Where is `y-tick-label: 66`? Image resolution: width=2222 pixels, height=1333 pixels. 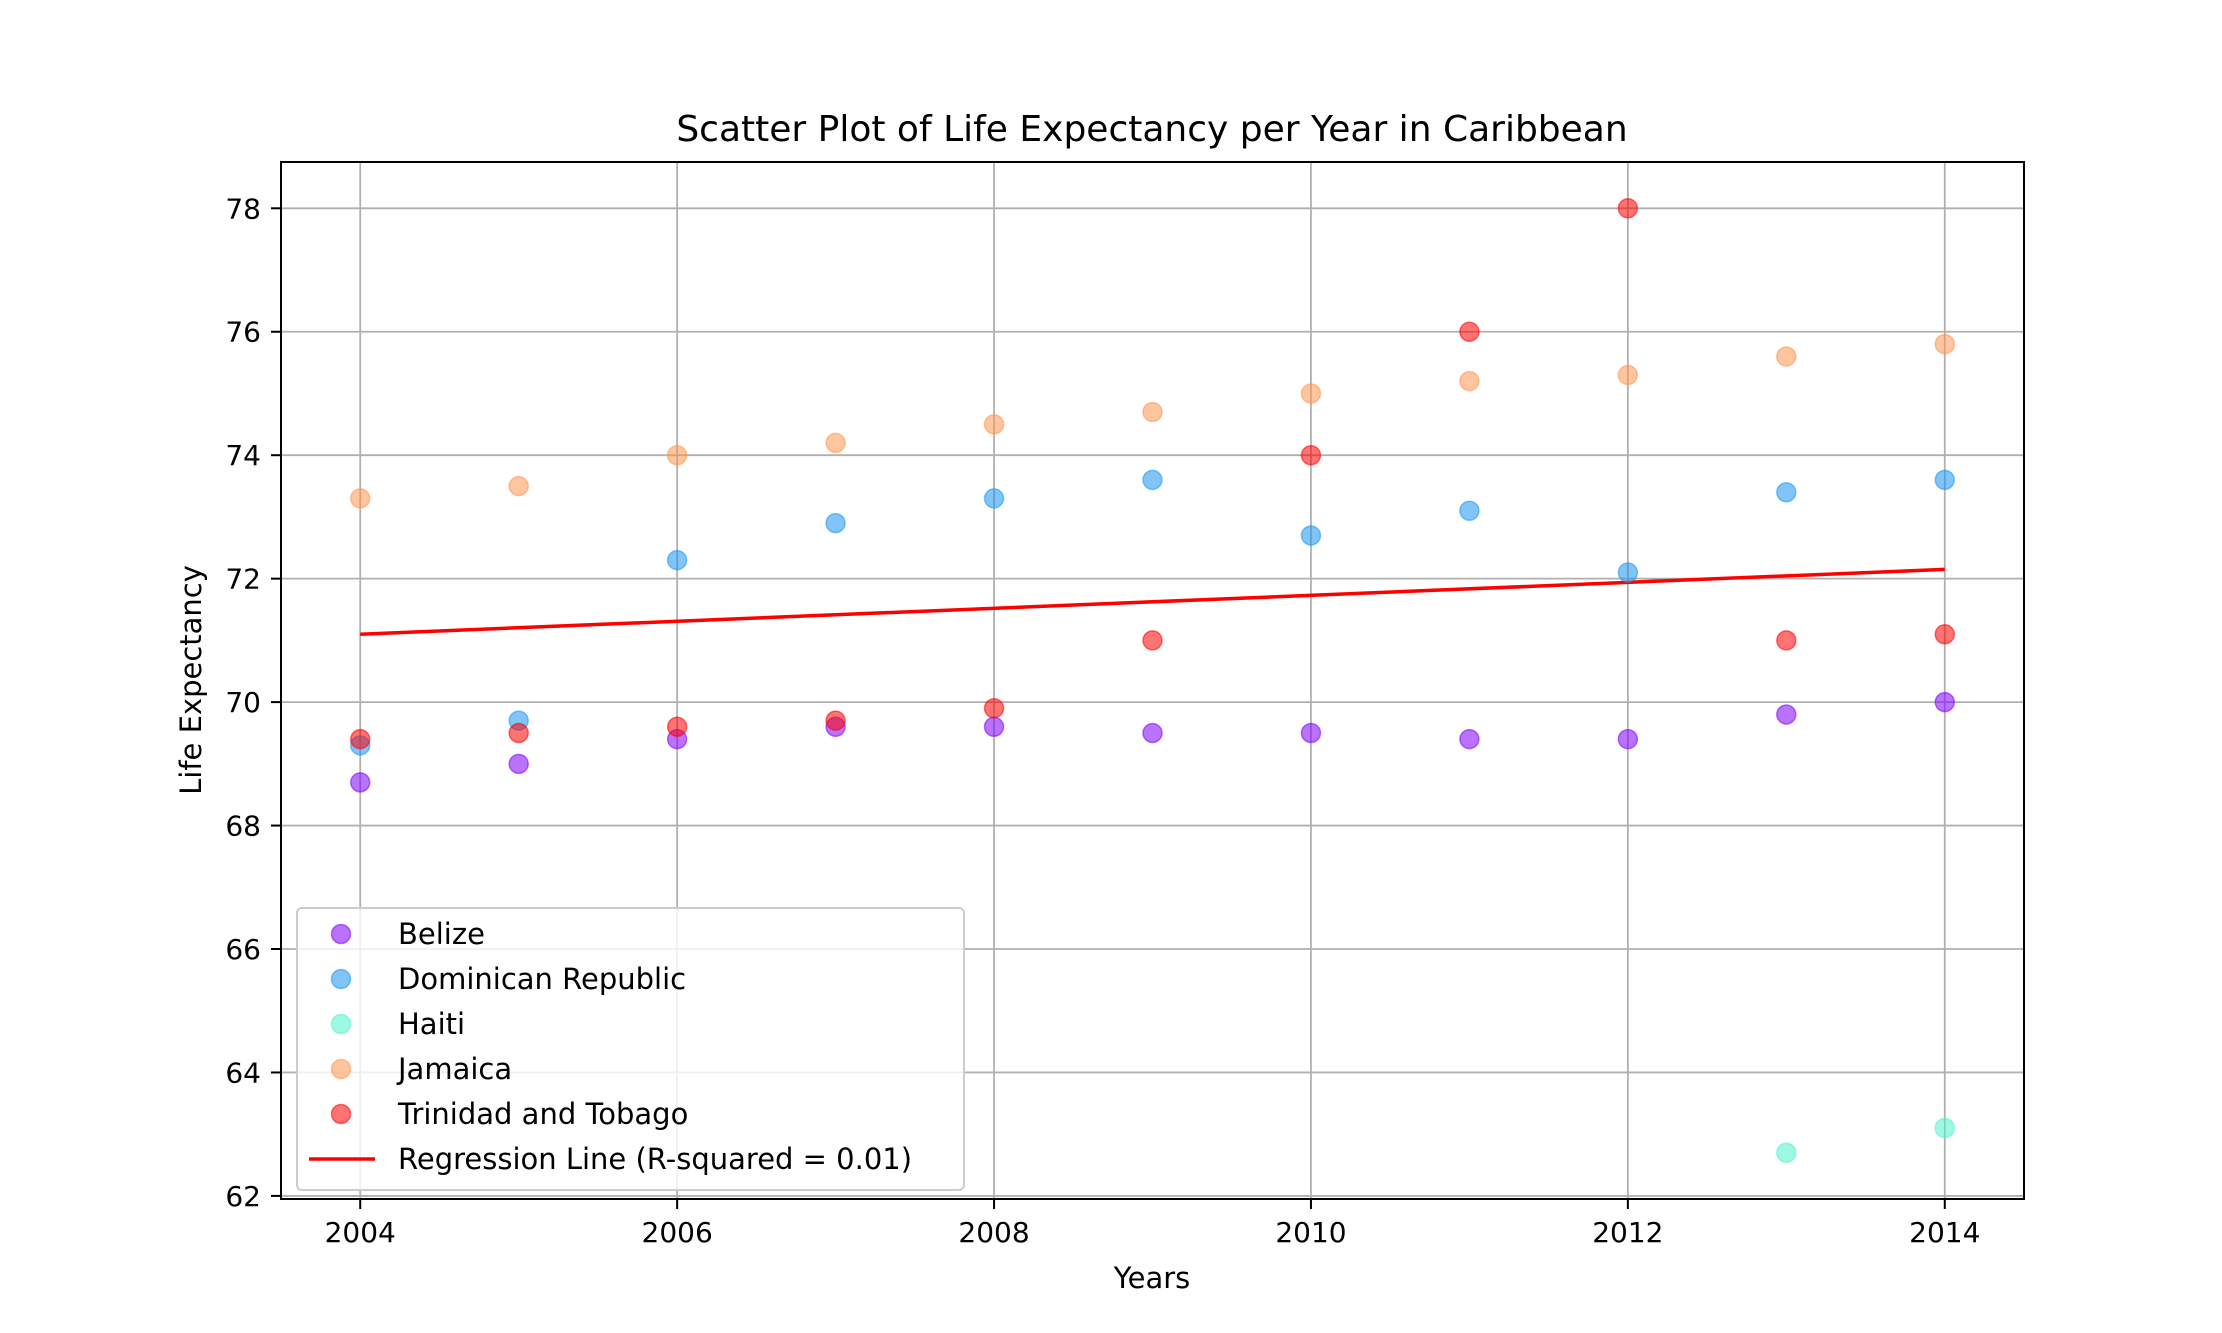
y-tick-label: 66 is located at coordinates (243, 949).